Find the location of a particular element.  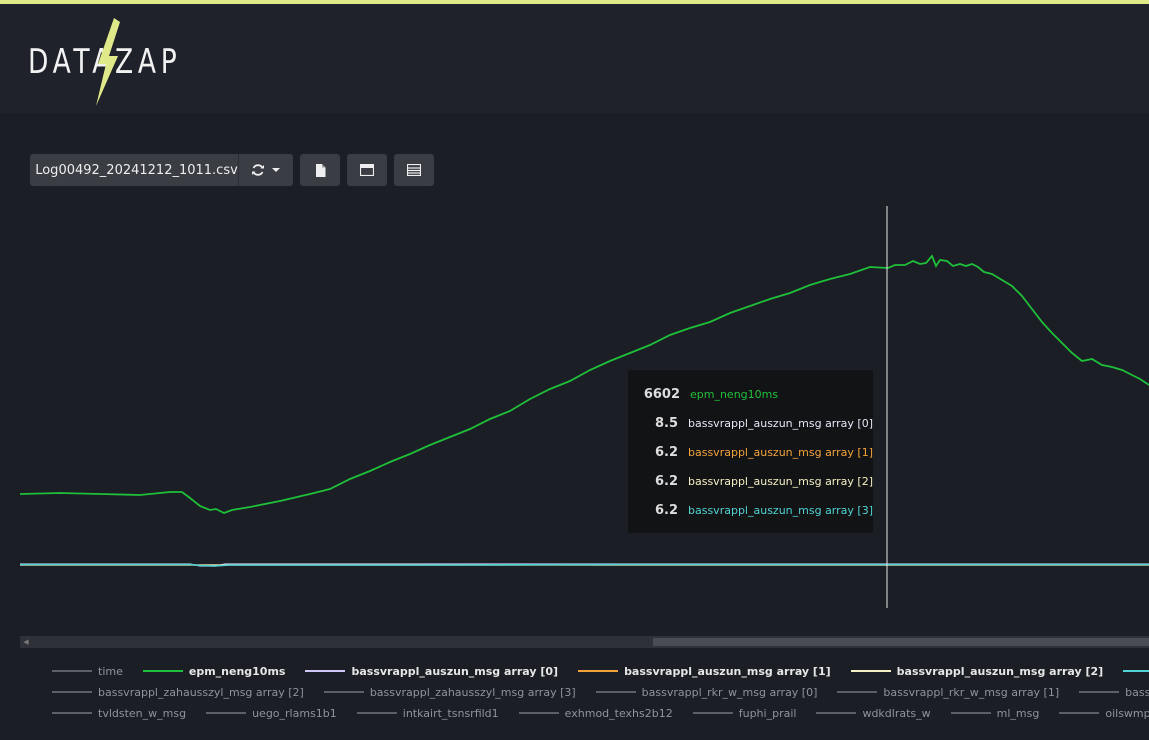

legend-label: bassvrappl_rkr_w_msg array [2] is located at coordinates (1137, 692).